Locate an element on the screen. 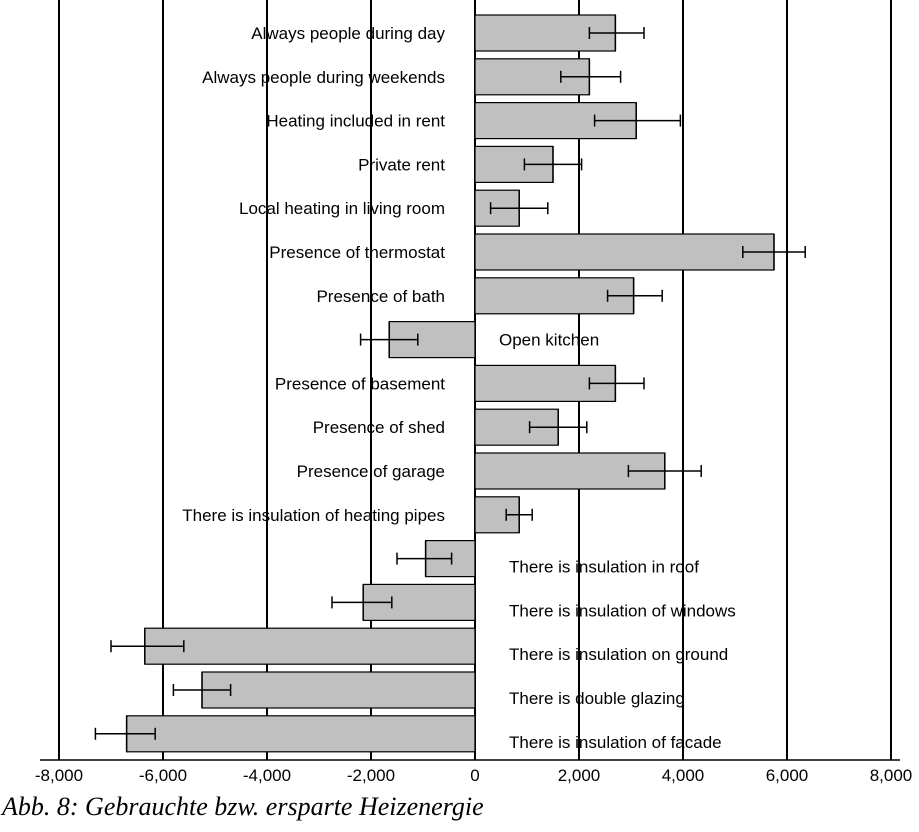 The width and height of the screenshot is (919, 832). x-tick-label: -8,000 is located at coordinates (59, 775).